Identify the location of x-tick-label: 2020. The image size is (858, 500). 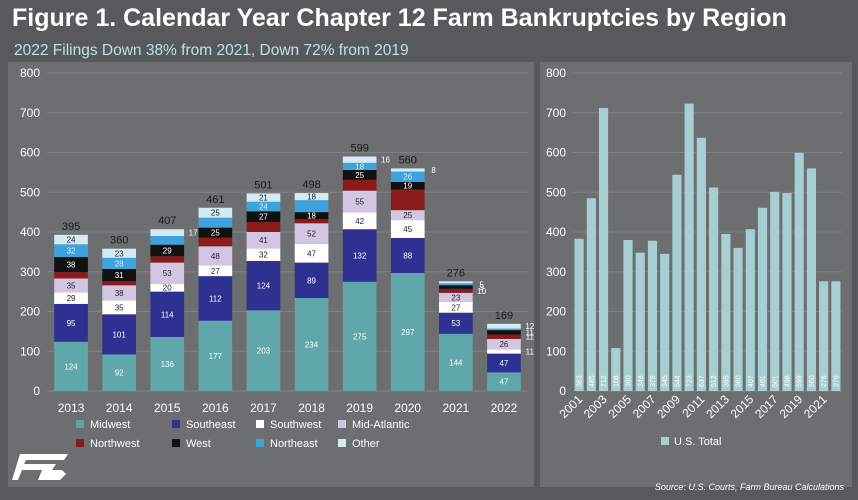
(407, 408).